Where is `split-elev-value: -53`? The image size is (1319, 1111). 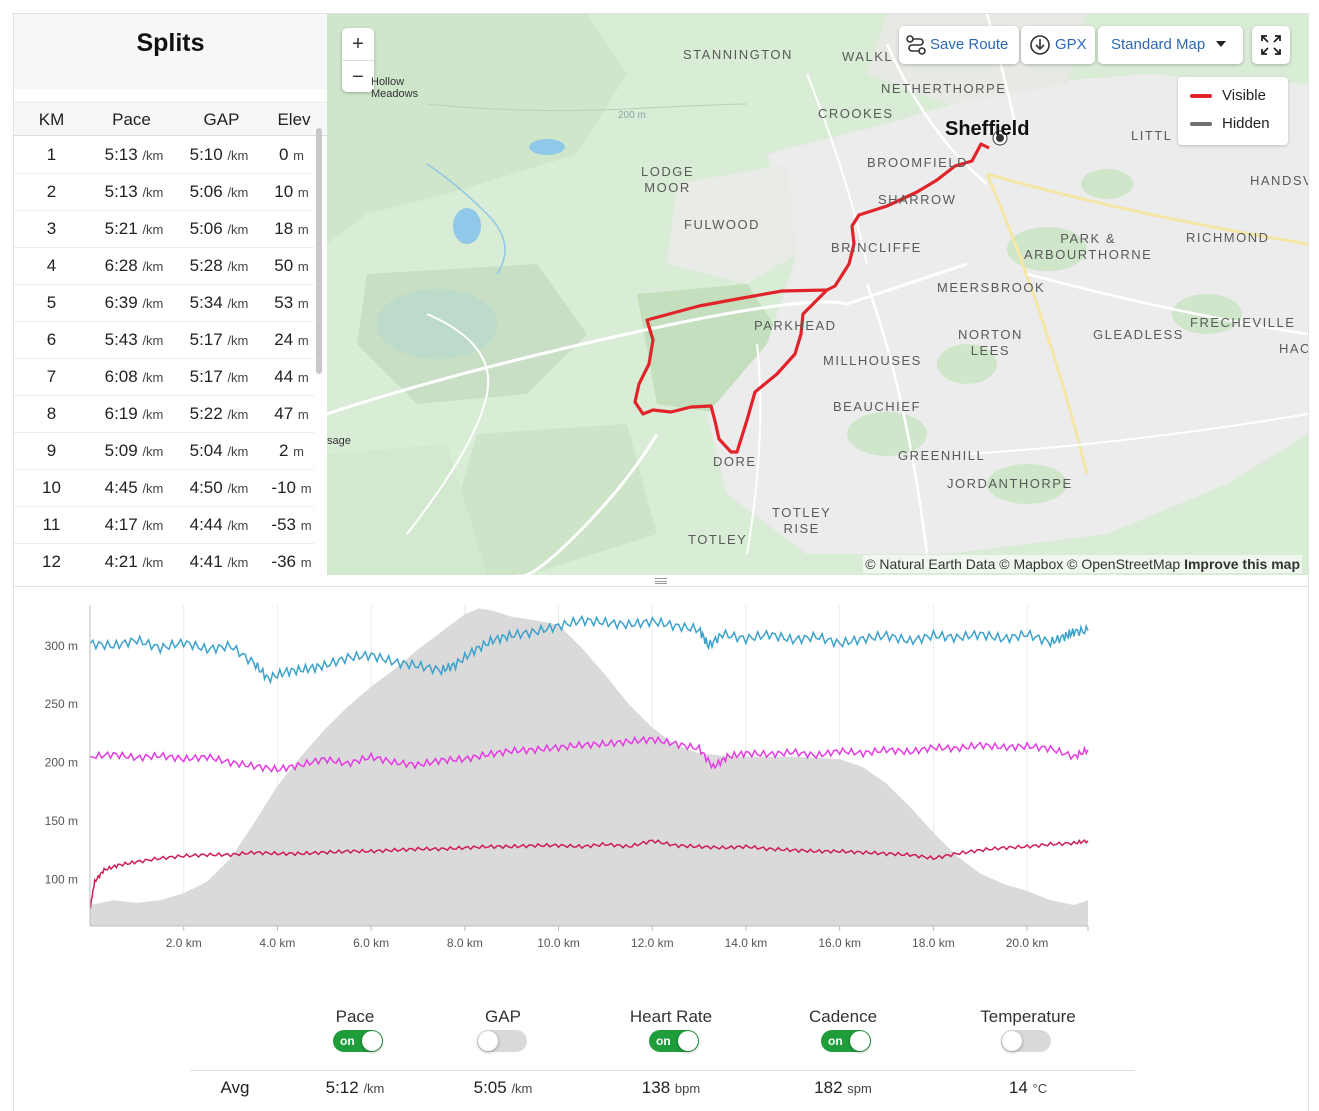
split-elev-value: -53 is located at coordinates (283, 524).